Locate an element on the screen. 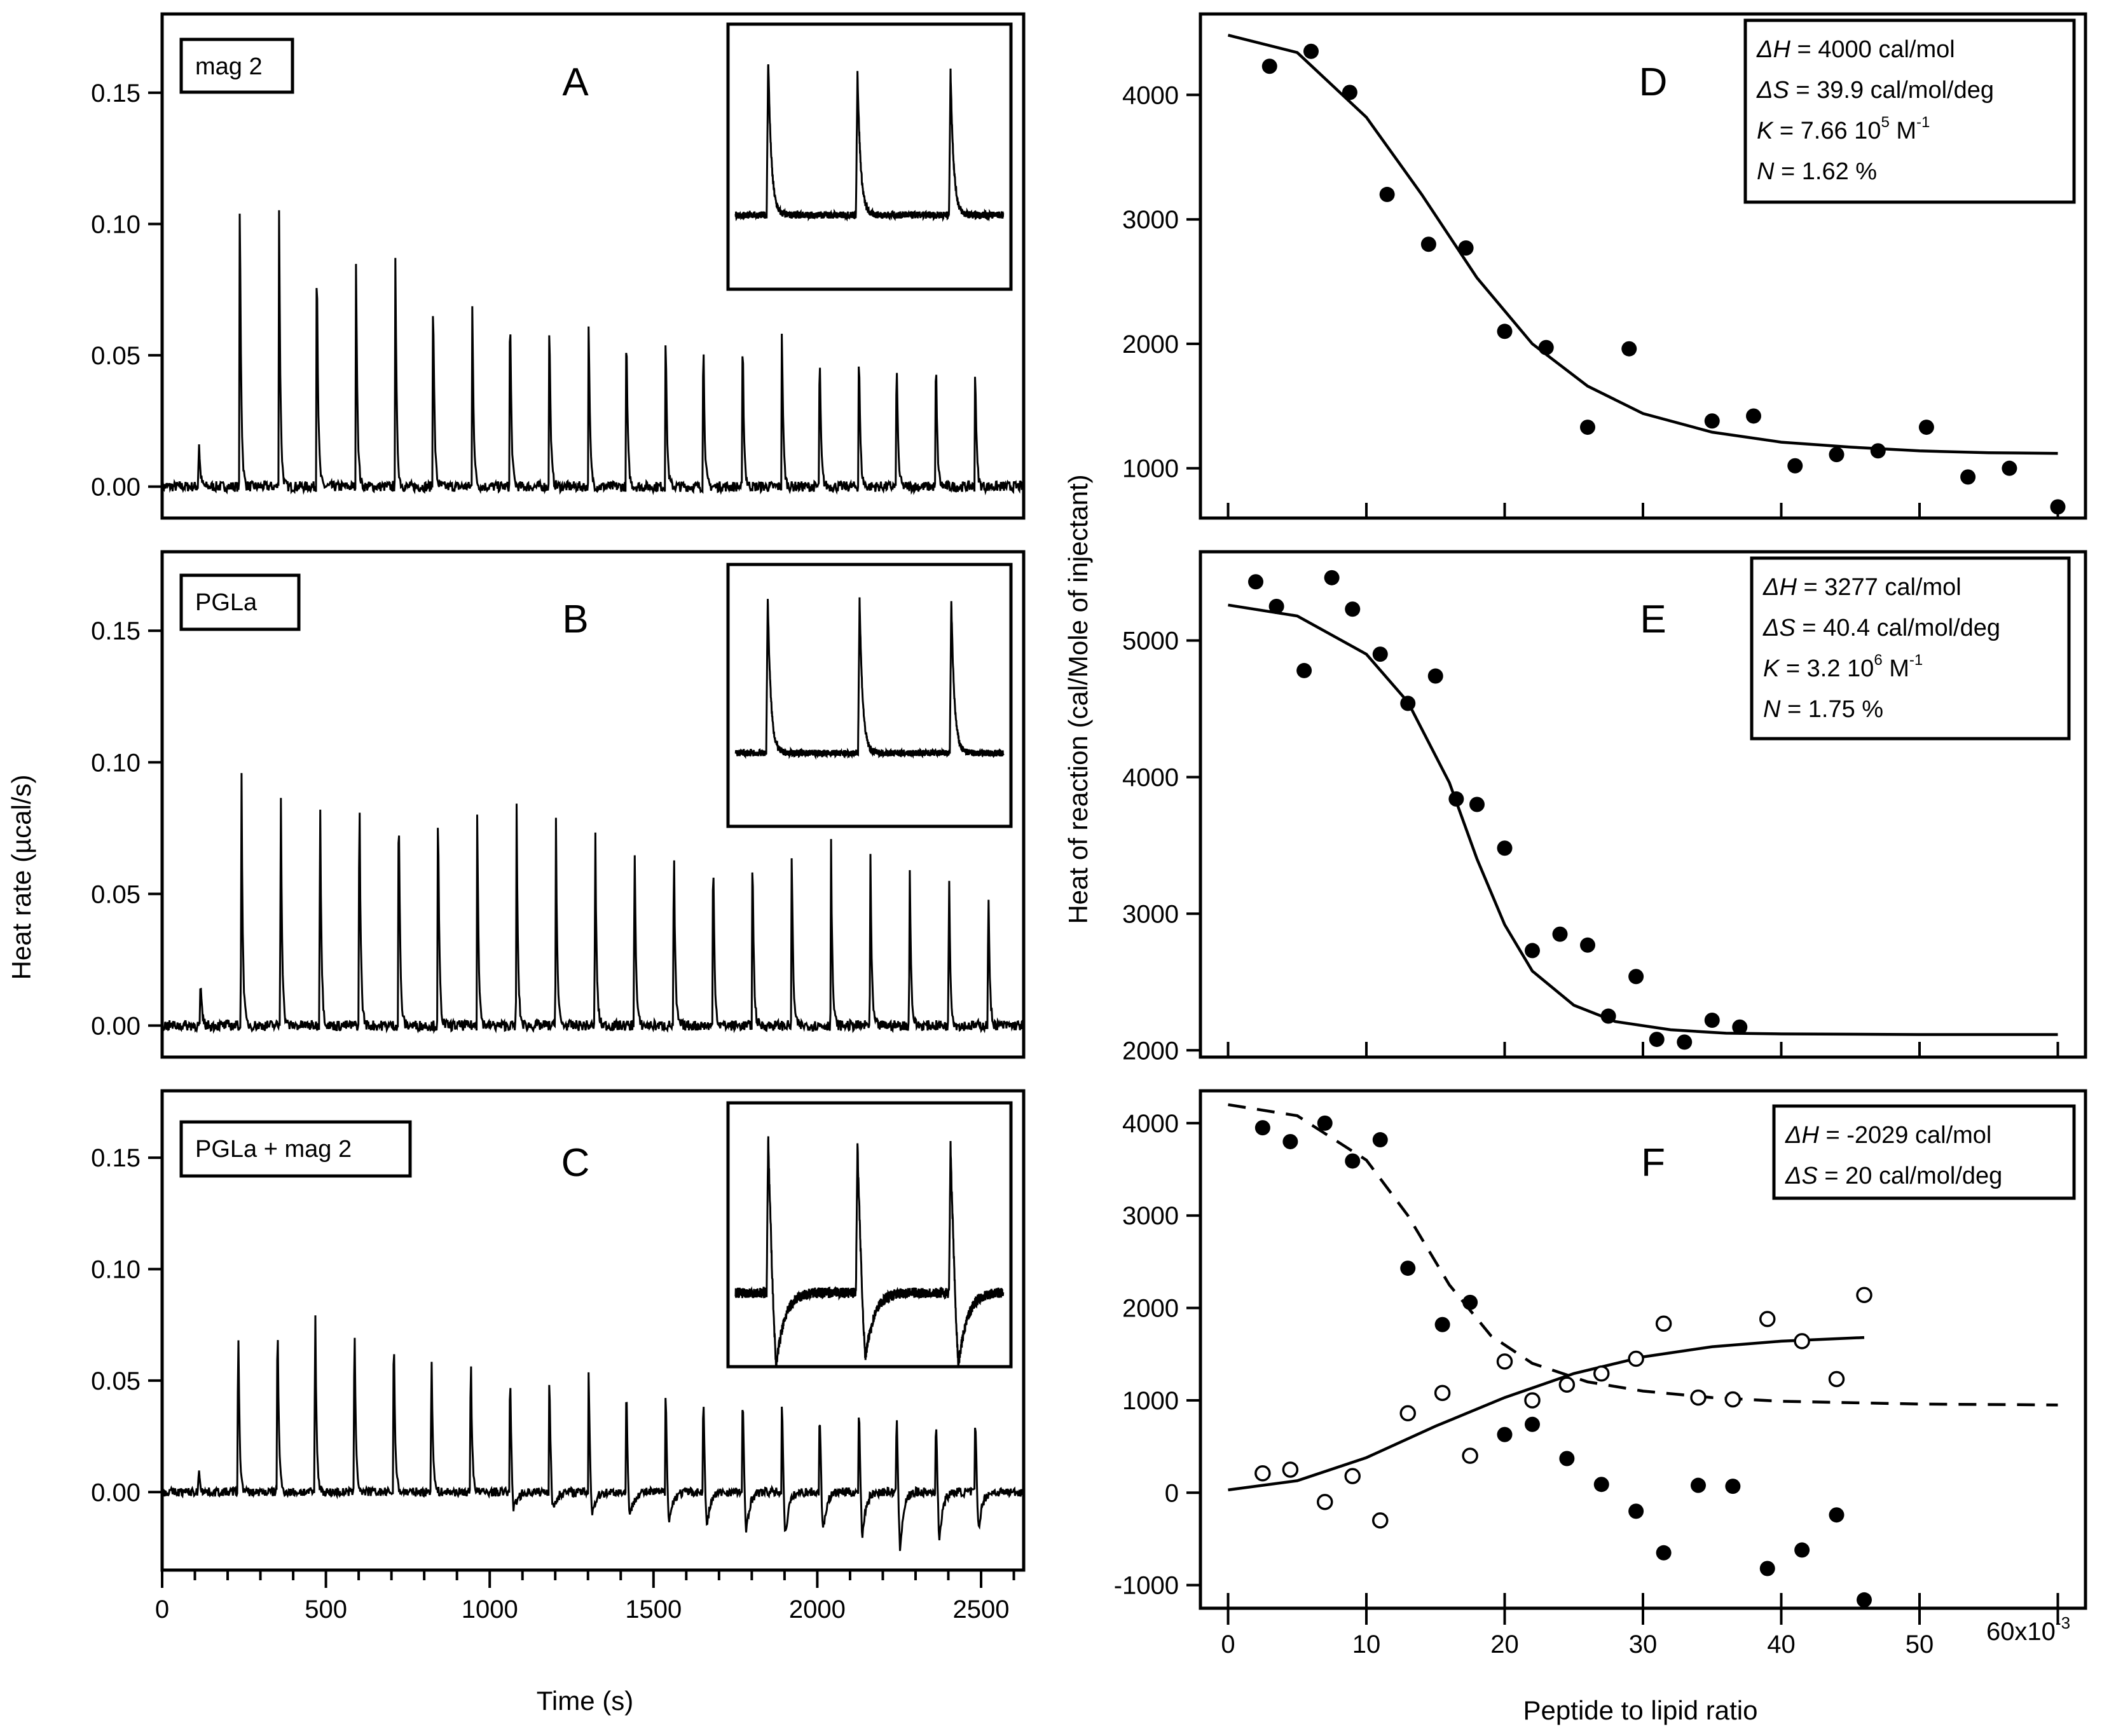 The height and width of the screenshot is (1736, 2123). param-dH: ΔH = -2029 cal/mol is located at coordinates (1888, 1135).